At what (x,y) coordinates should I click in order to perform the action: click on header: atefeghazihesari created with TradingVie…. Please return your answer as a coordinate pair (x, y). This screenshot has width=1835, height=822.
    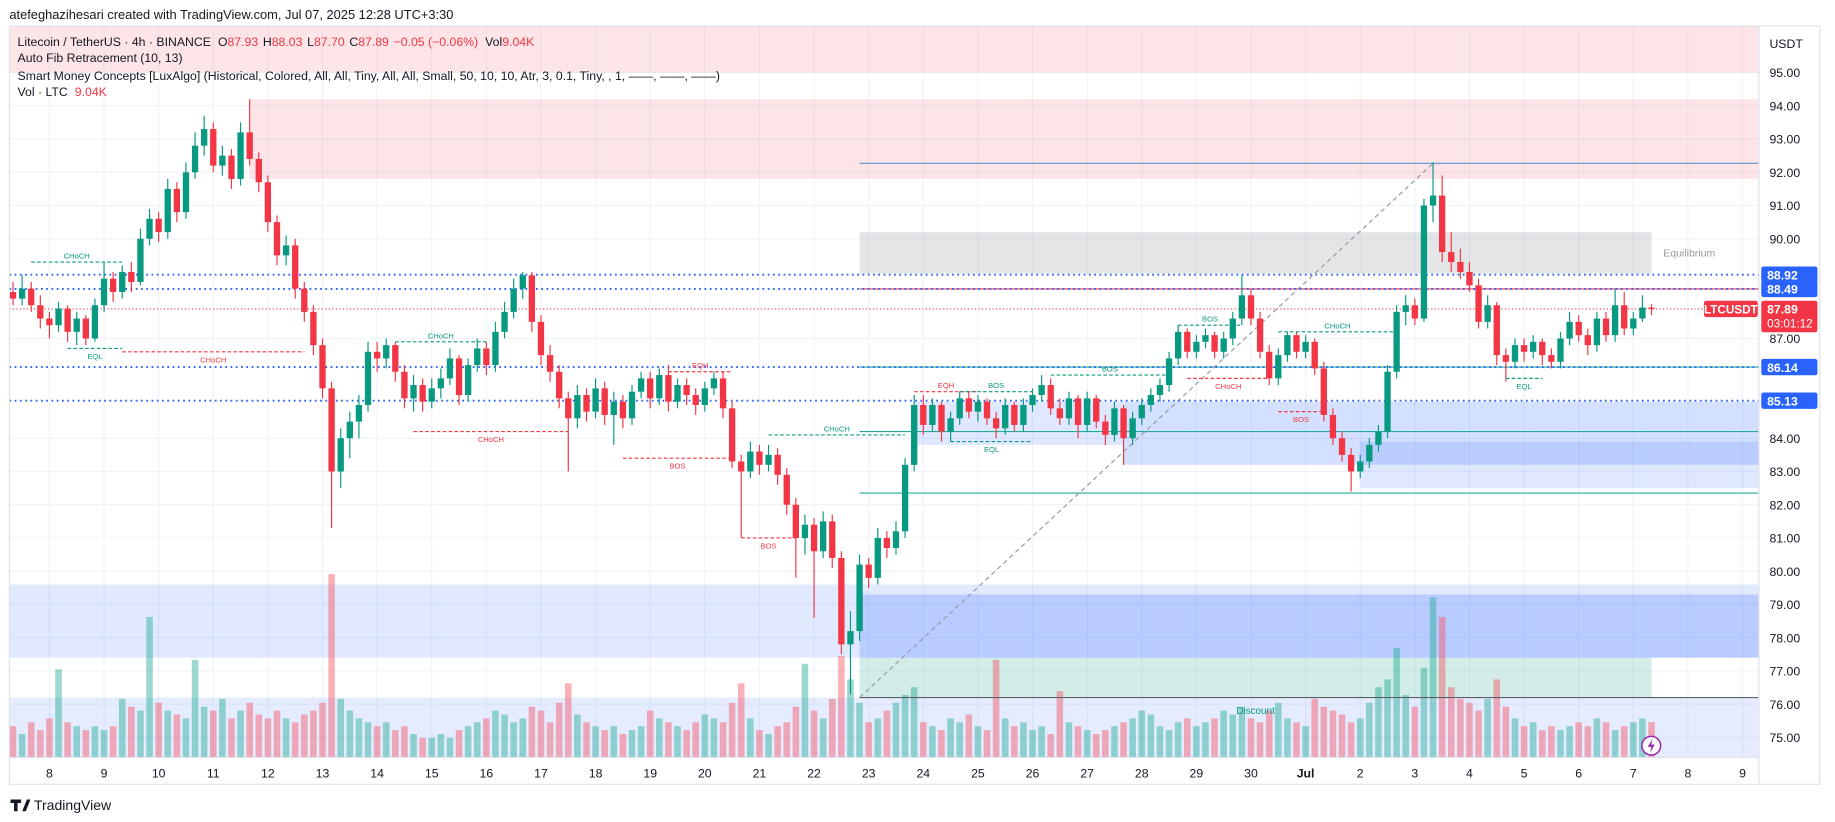
    Looking at the image, I should click on (231, 14).